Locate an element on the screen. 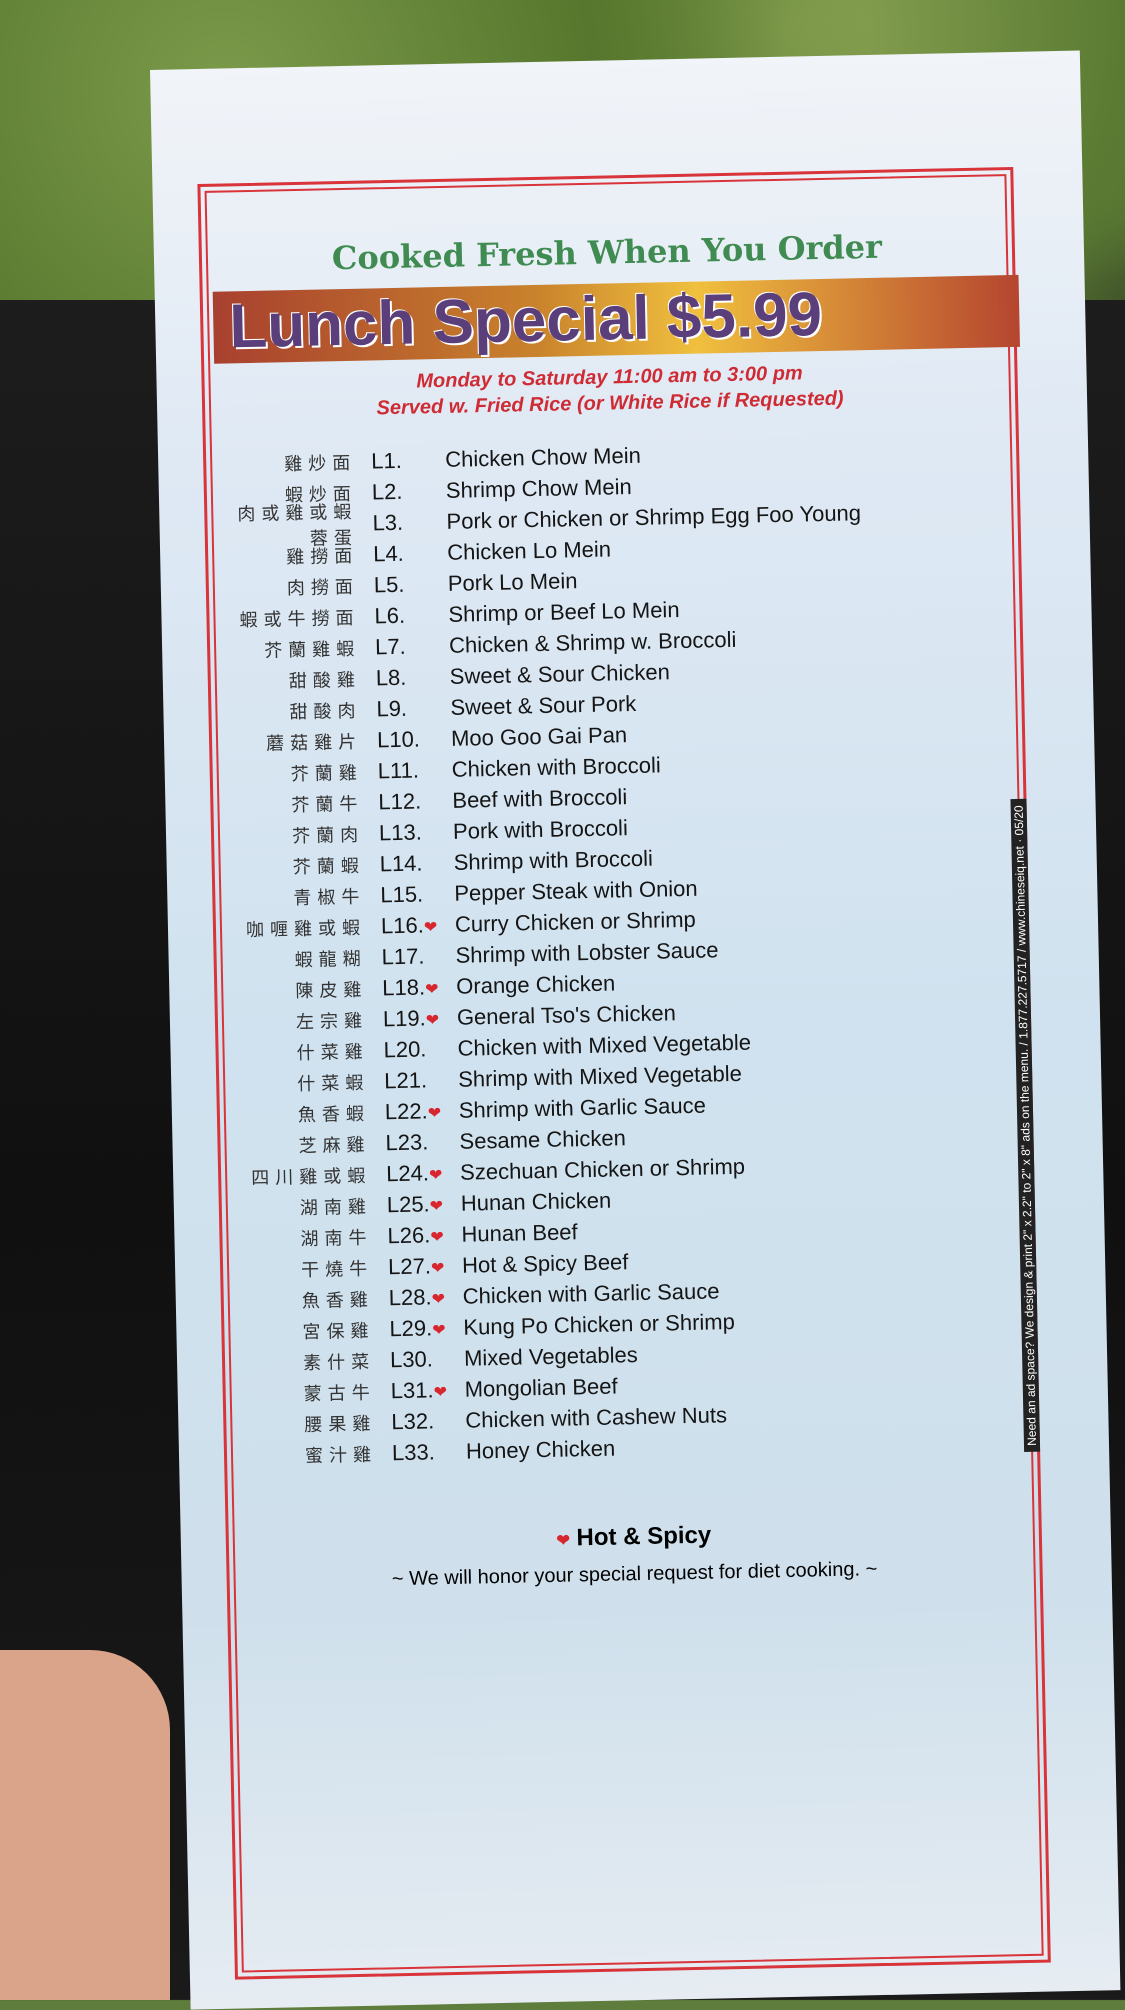 This screenshot has width=1125, height=2010. item-name: Shrimp with Mixed Vegetable is located at coordinates (600, 1076).